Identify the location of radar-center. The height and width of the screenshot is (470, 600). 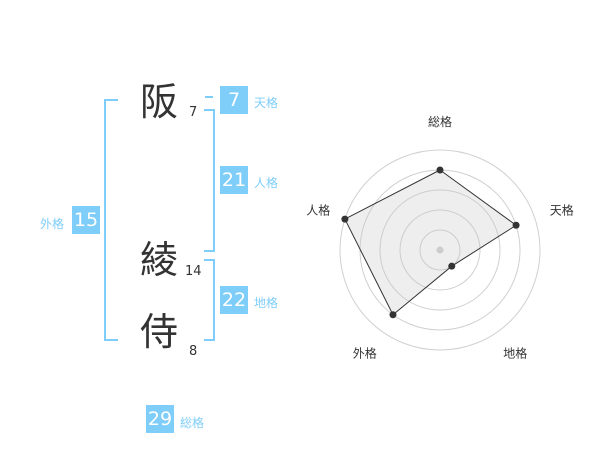
(440, 250).